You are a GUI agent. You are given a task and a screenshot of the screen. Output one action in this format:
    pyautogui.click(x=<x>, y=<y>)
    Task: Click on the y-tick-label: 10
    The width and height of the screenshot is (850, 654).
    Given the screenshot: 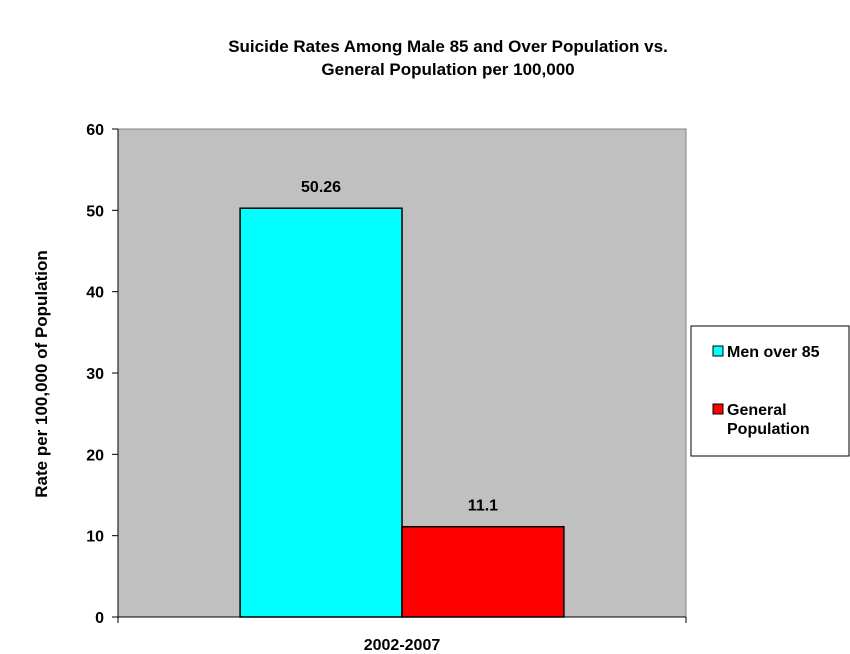 What is the action you would take?
    pyautogui.click(x=95, y=537)
    